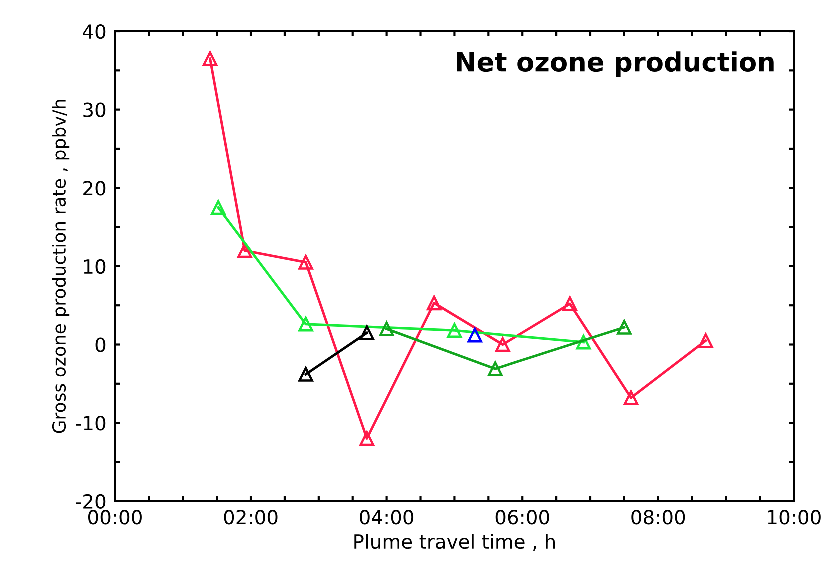 The width and height of the screenshot is (829, 573). What do you see at coordinates (95, 266) in the screenshot?
I see `y-tick-label: 10` at bounding box center [95, 266].